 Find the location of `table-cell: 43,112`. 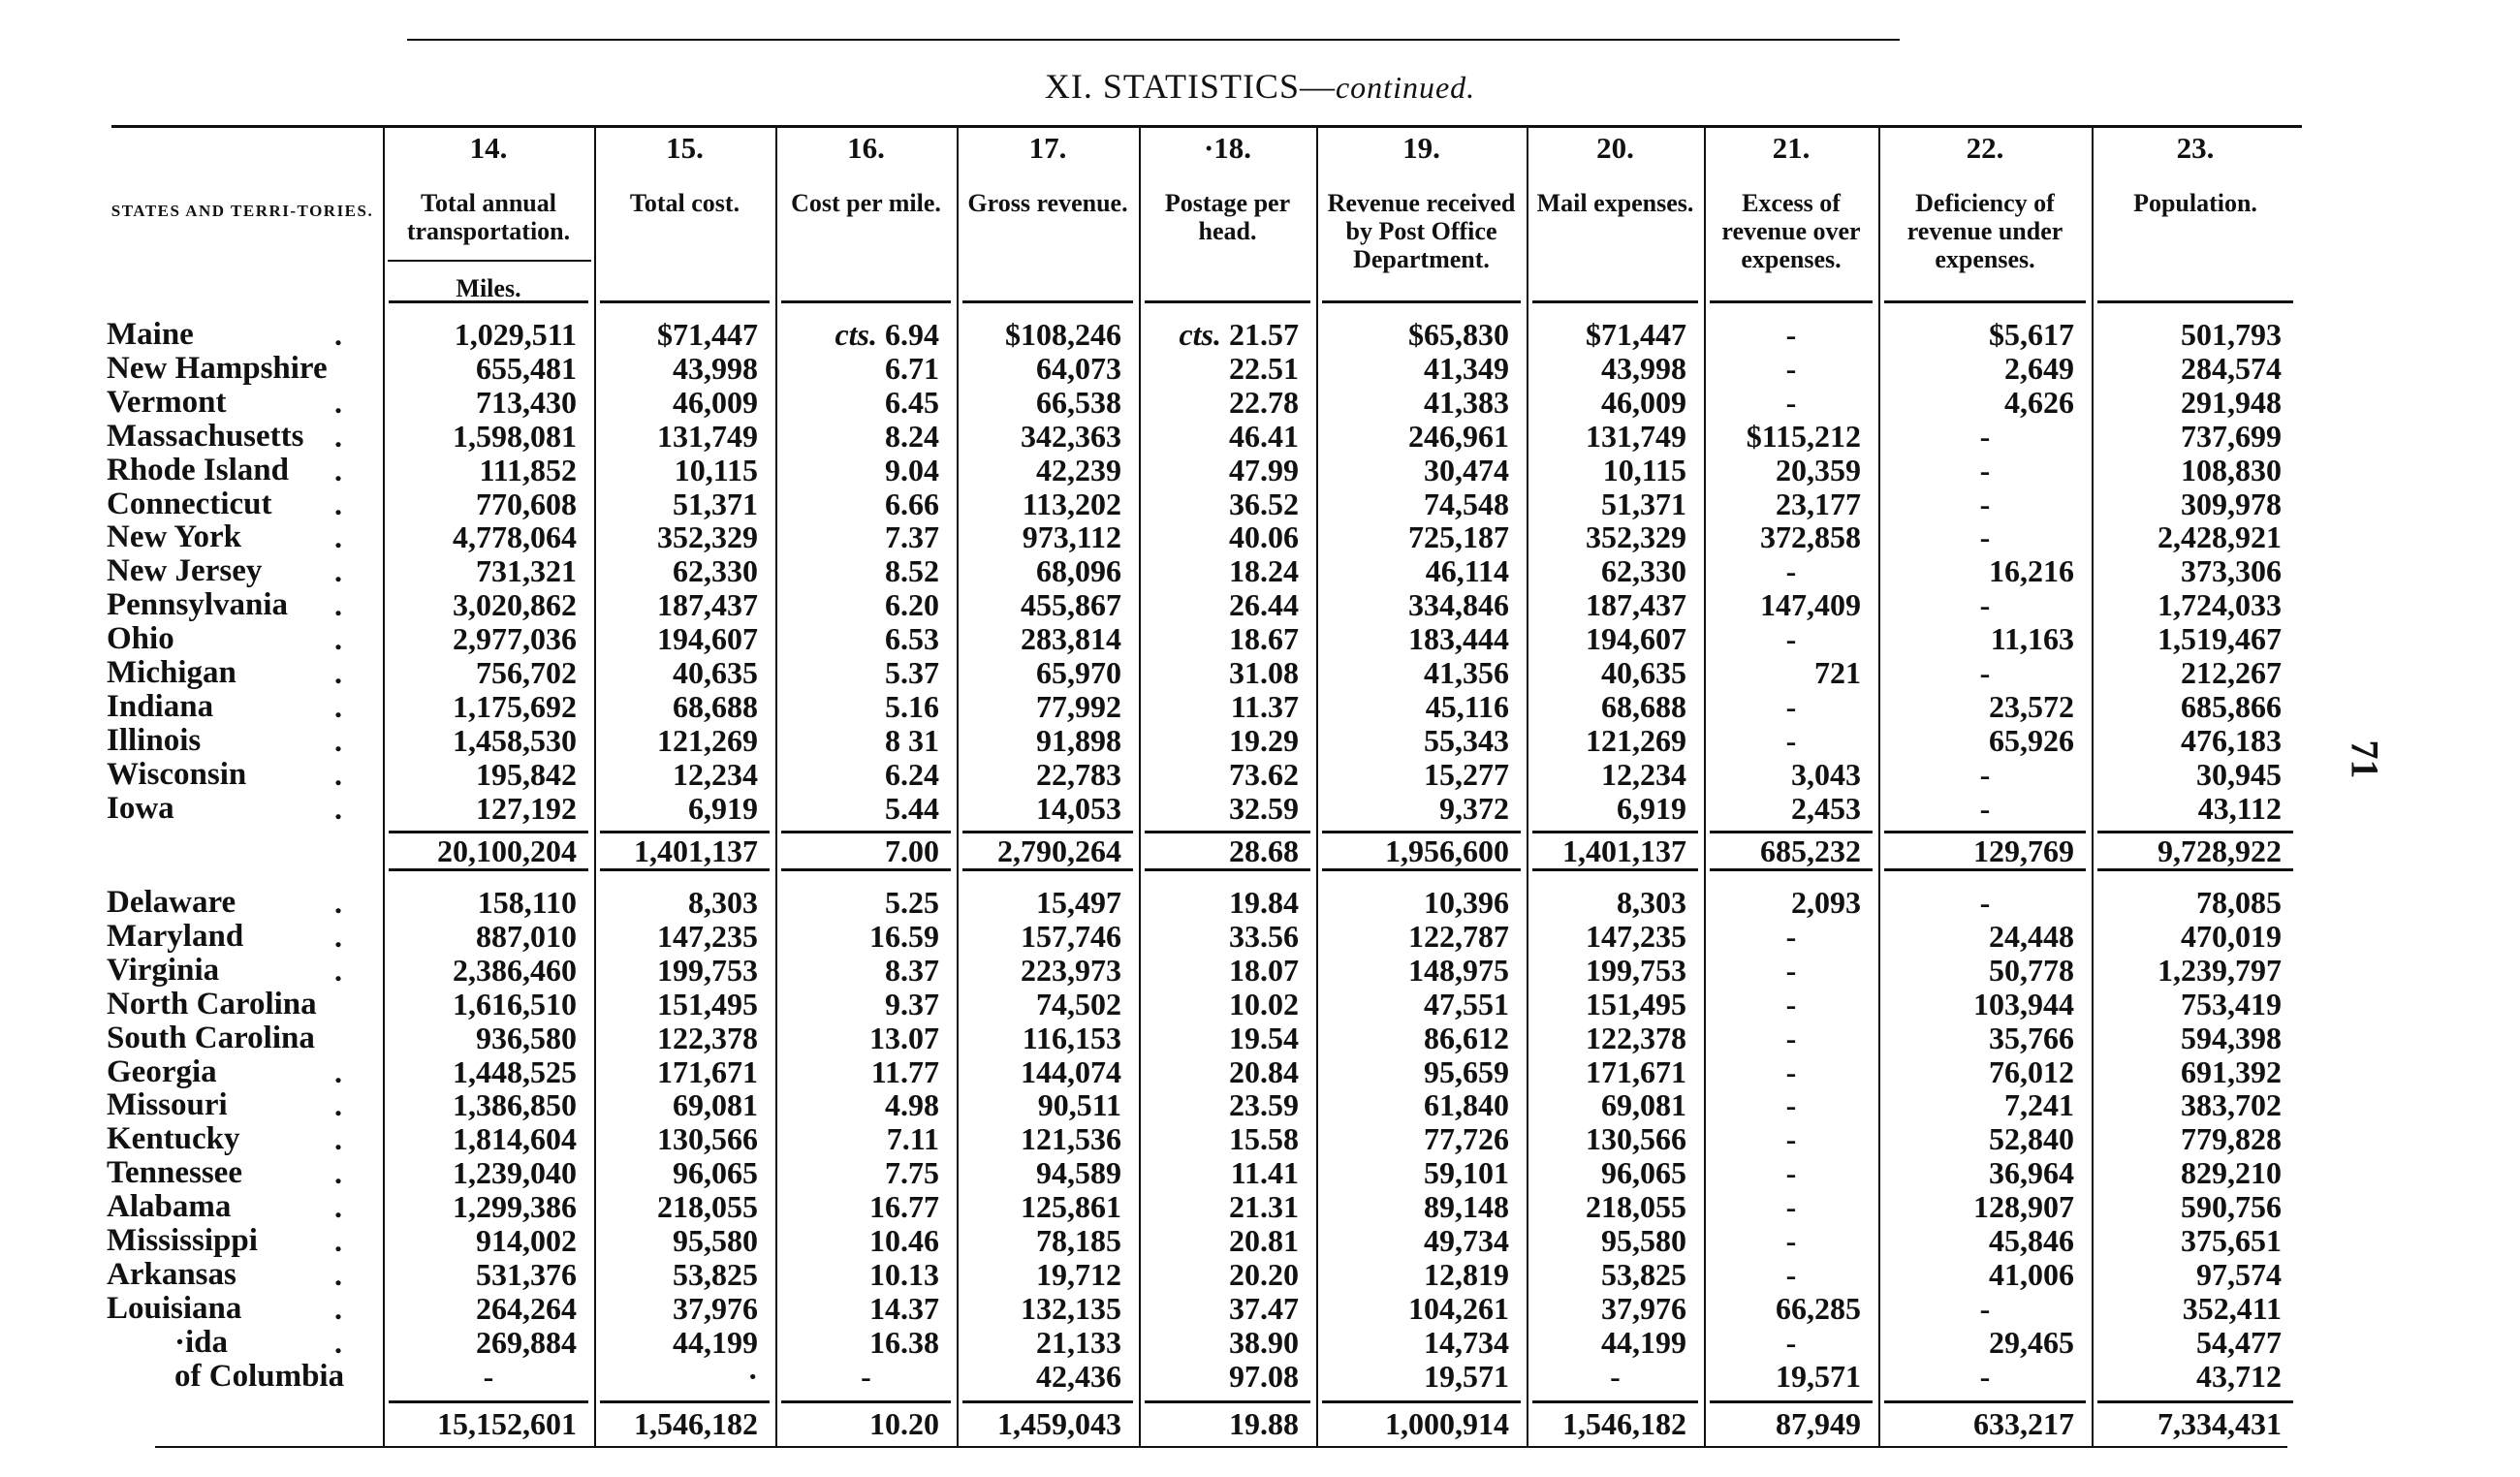

table-cell: 43,112 is located at coordinates (2240, 808).